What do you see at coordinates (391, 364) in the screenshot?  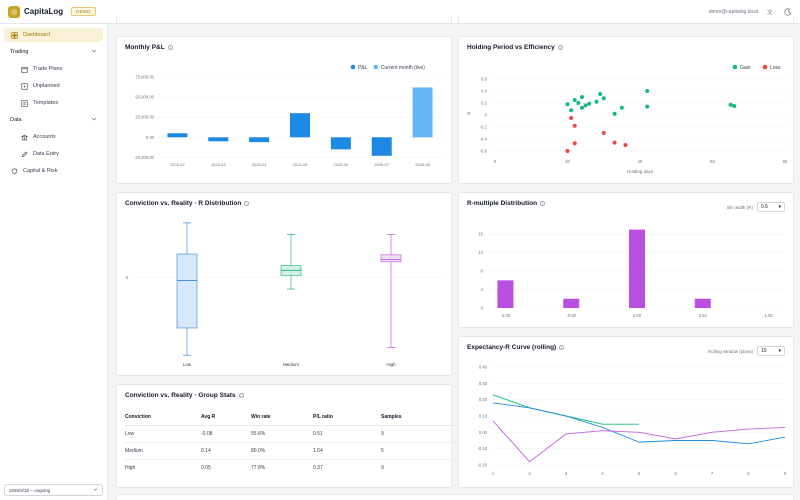 I see `x-tick-label: High` at bounding box center [391, 364].